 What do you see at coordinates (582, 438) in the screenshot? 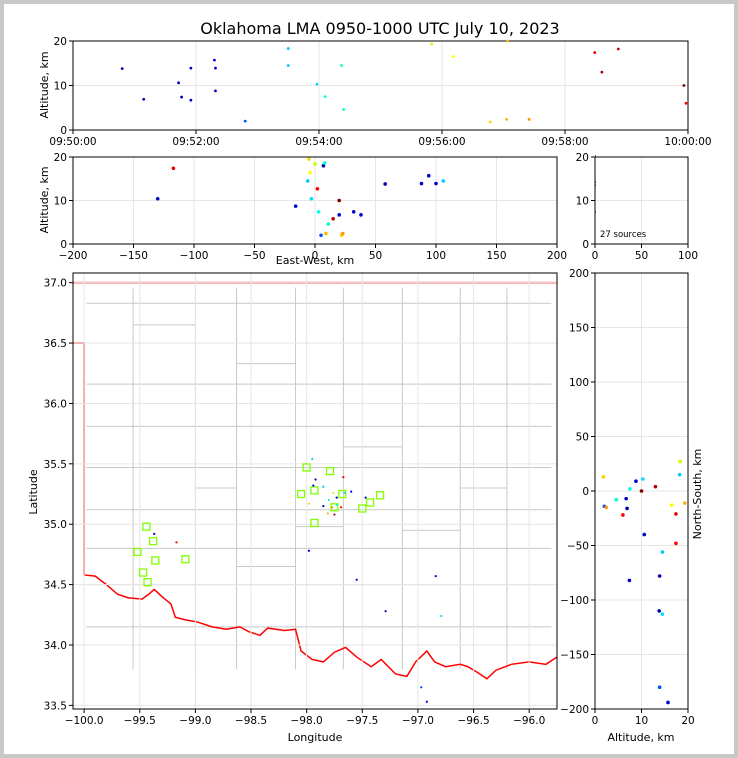
I see `ns-ytick-label: 50` at bounding box center [582, 438].